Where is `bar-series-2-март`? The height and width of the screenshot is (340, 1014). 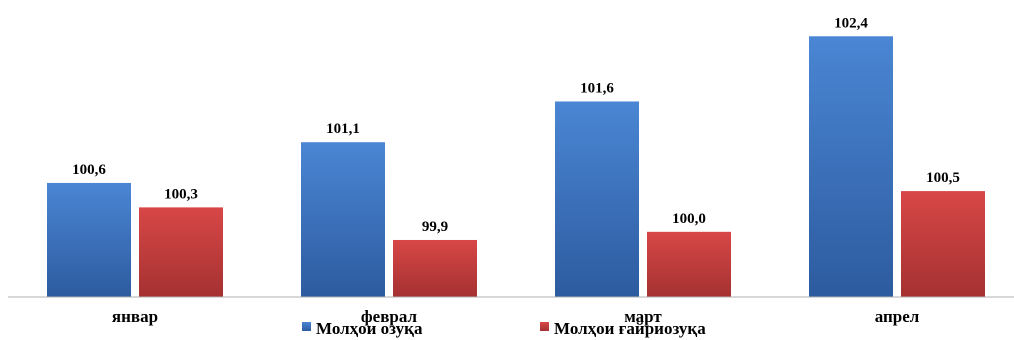 bar-series-2-март is located at coordinates (689, 264).